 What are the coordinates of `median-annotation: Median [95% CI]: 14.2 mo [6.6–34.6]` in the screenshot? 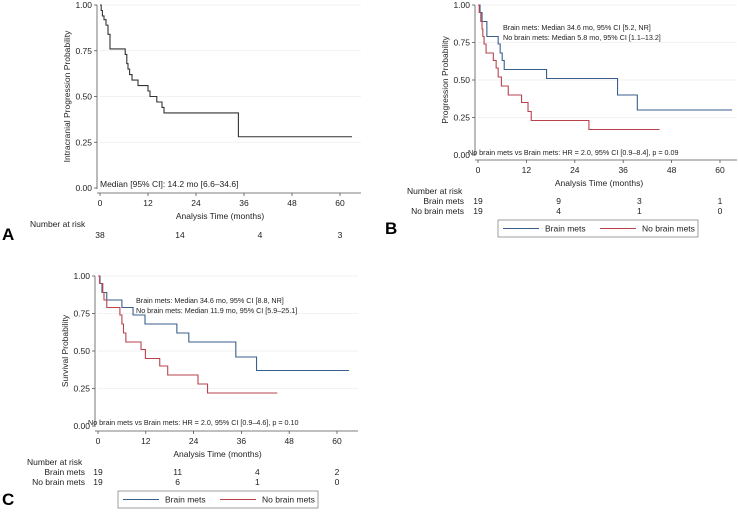 It's located at (169, 184).